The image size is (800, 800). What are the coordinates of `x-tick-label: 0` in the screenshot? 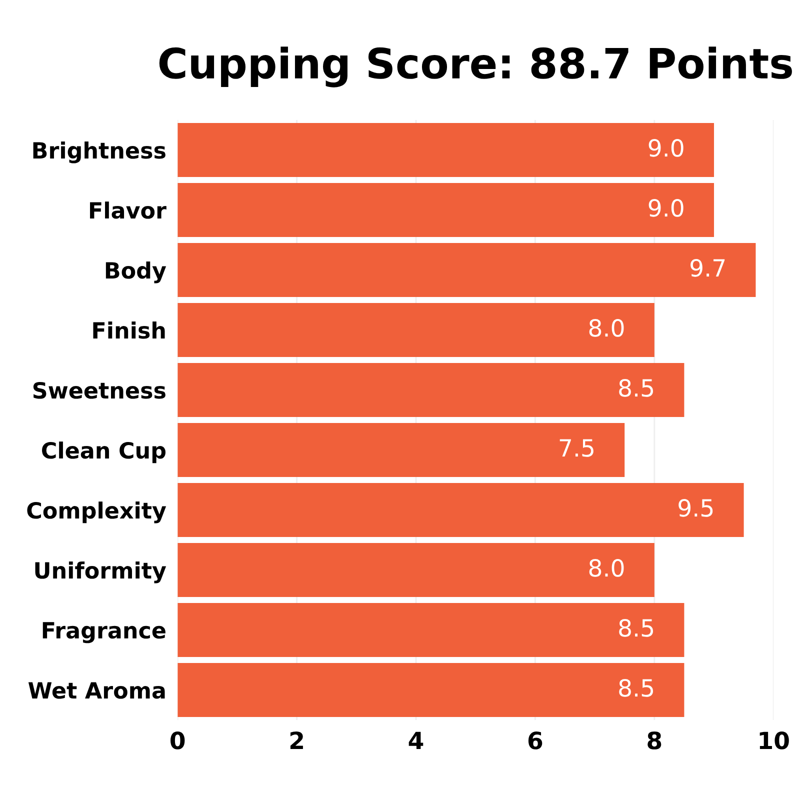 It's located at (177, 741).